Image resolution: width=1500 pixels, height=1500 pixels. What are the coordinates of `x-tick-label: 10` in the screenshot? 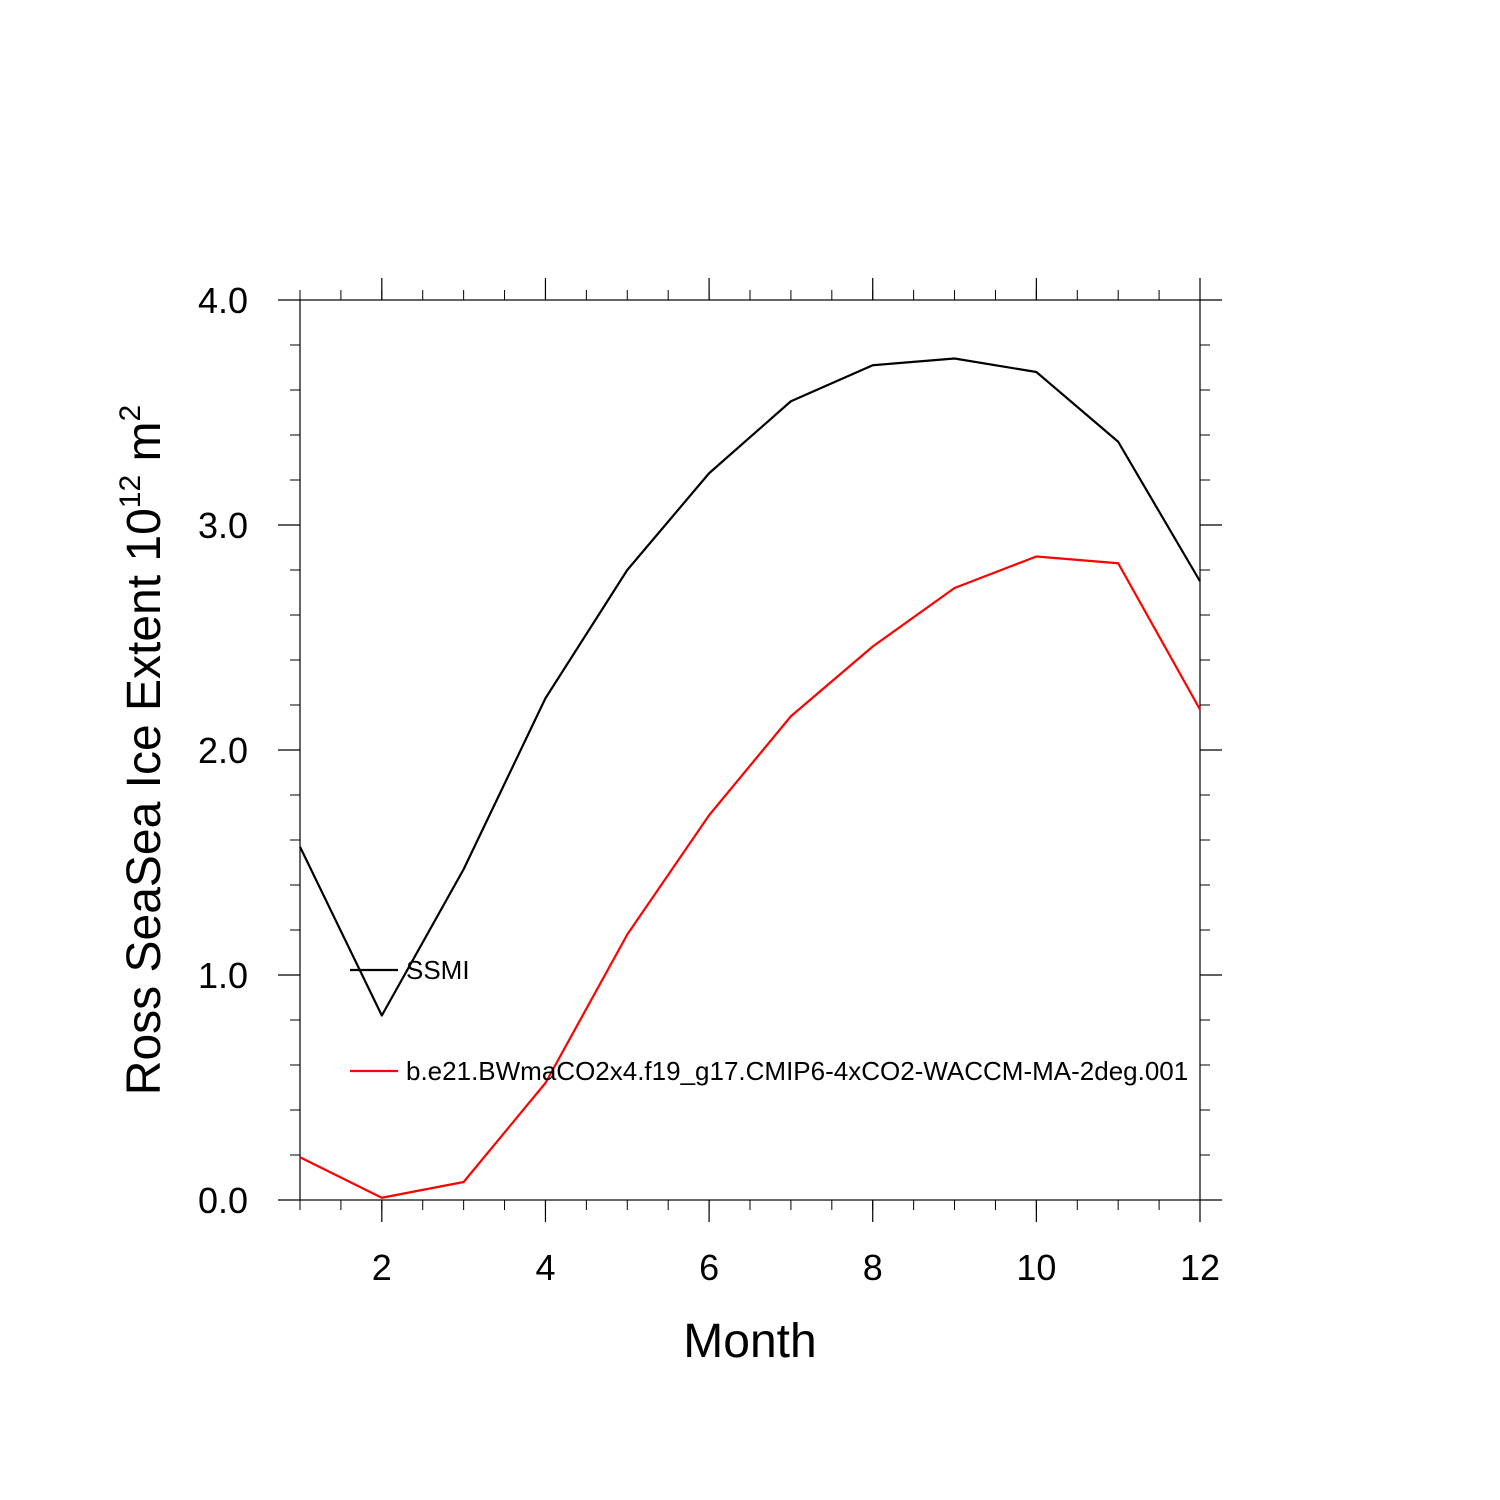 It's located at (1036, 1267).